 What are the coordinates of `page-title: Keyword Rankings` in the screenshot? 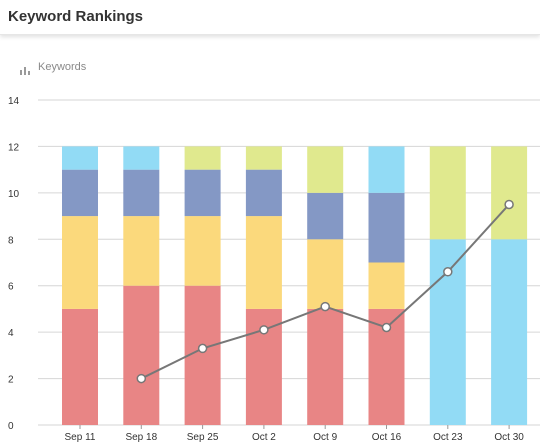 It's located at (76, 16).